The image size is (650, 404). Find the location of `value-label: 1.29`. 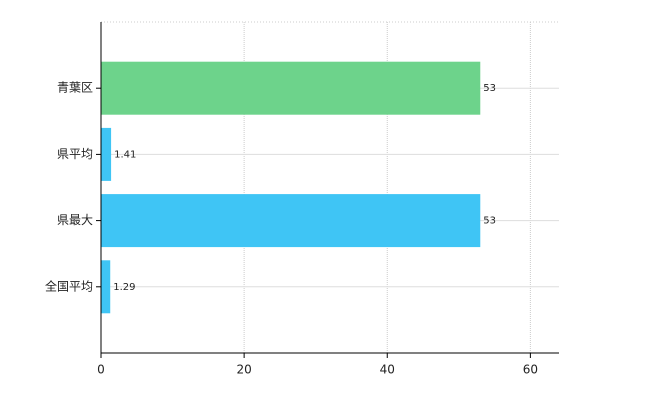

value-label: 1.29 is located at coordinates (124, 287).